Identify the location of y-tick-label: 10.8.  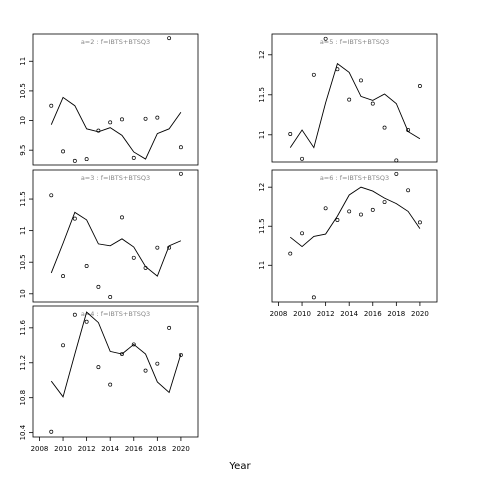
(23, 398).